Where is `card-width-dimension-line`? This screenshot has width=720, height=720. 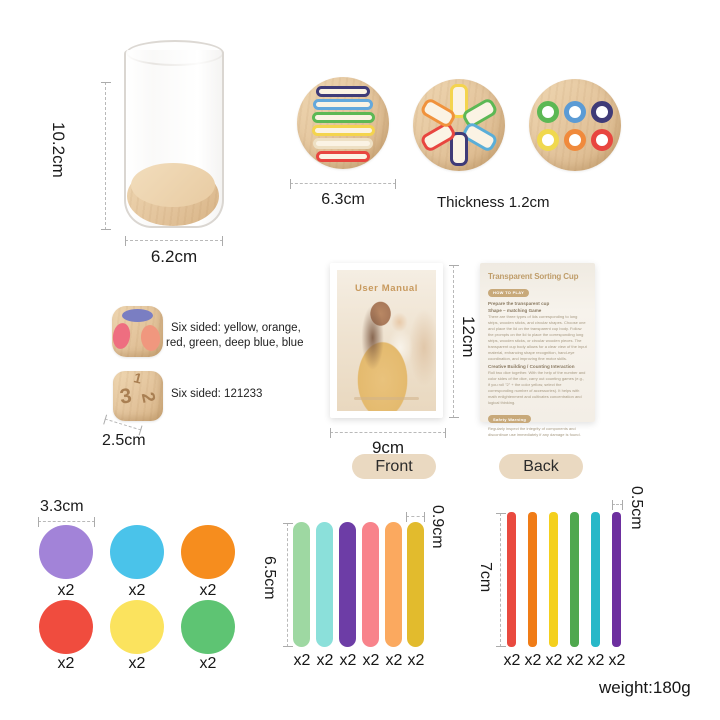 card-width-dimension-line is located at coordinates (388, 433).